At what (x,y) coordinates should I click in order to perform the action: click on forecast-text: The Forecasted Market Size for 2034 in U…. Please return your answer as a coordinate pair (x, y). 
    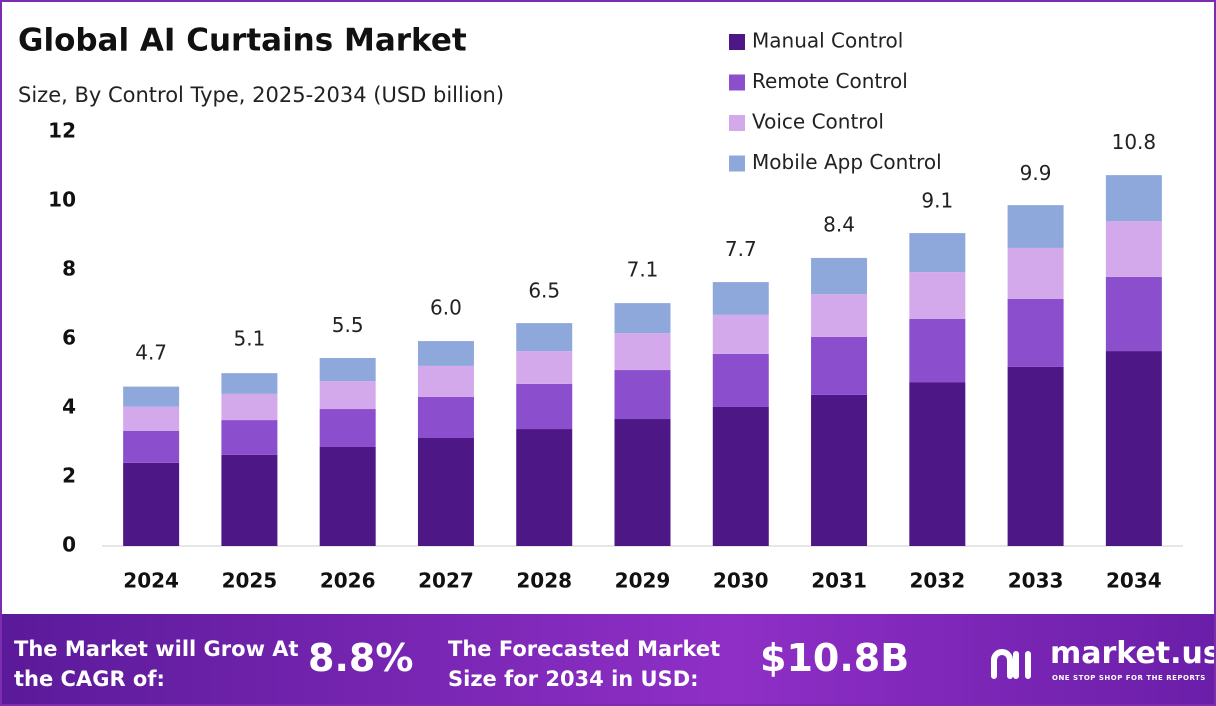
    Looking at the image, I should click on (584, 664).